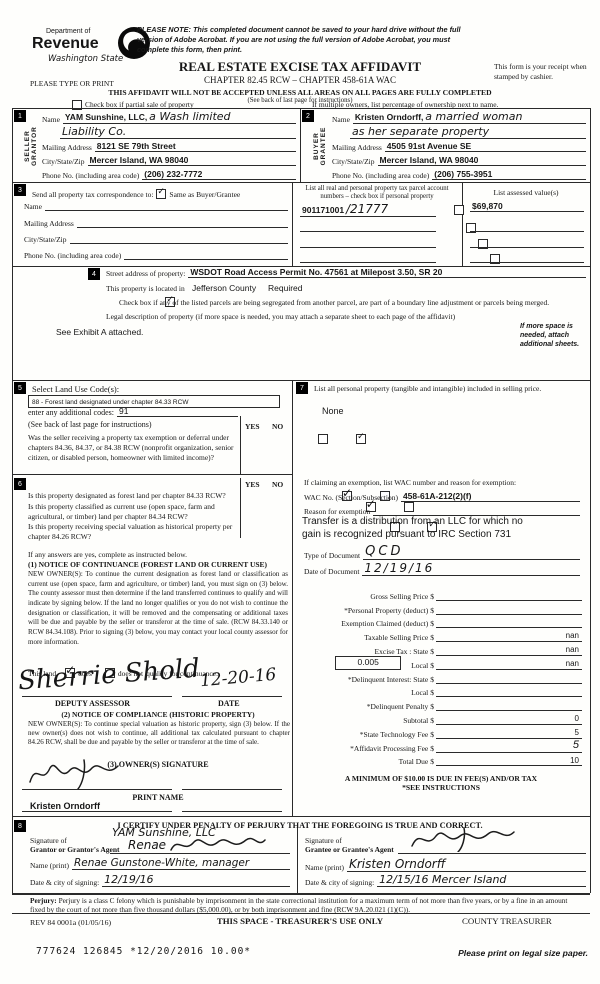 This screenshot has width=600, height=984. I want to click on fee-personal-field, so click(509, 614).